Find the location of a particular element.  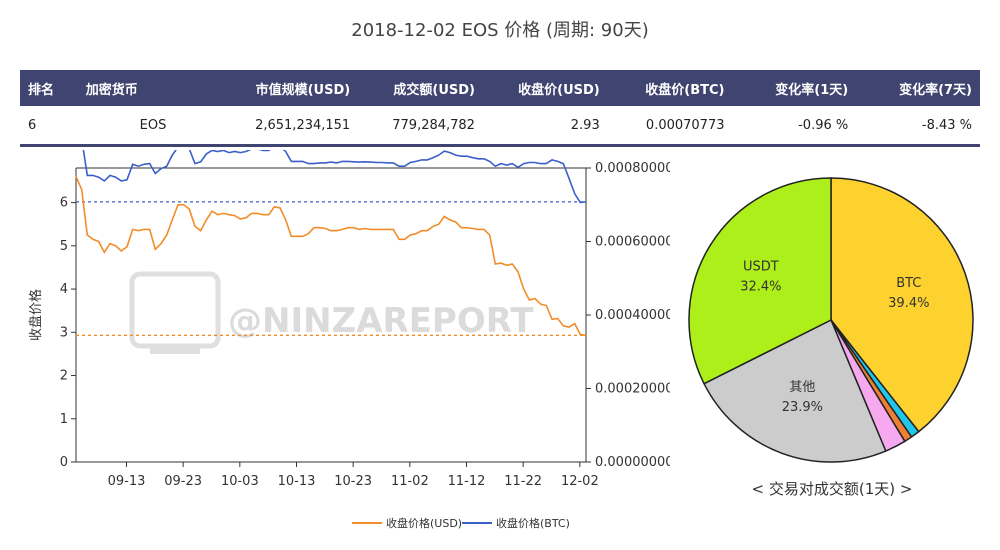

cell-rank: 6 is located at coordinates (49, 126).